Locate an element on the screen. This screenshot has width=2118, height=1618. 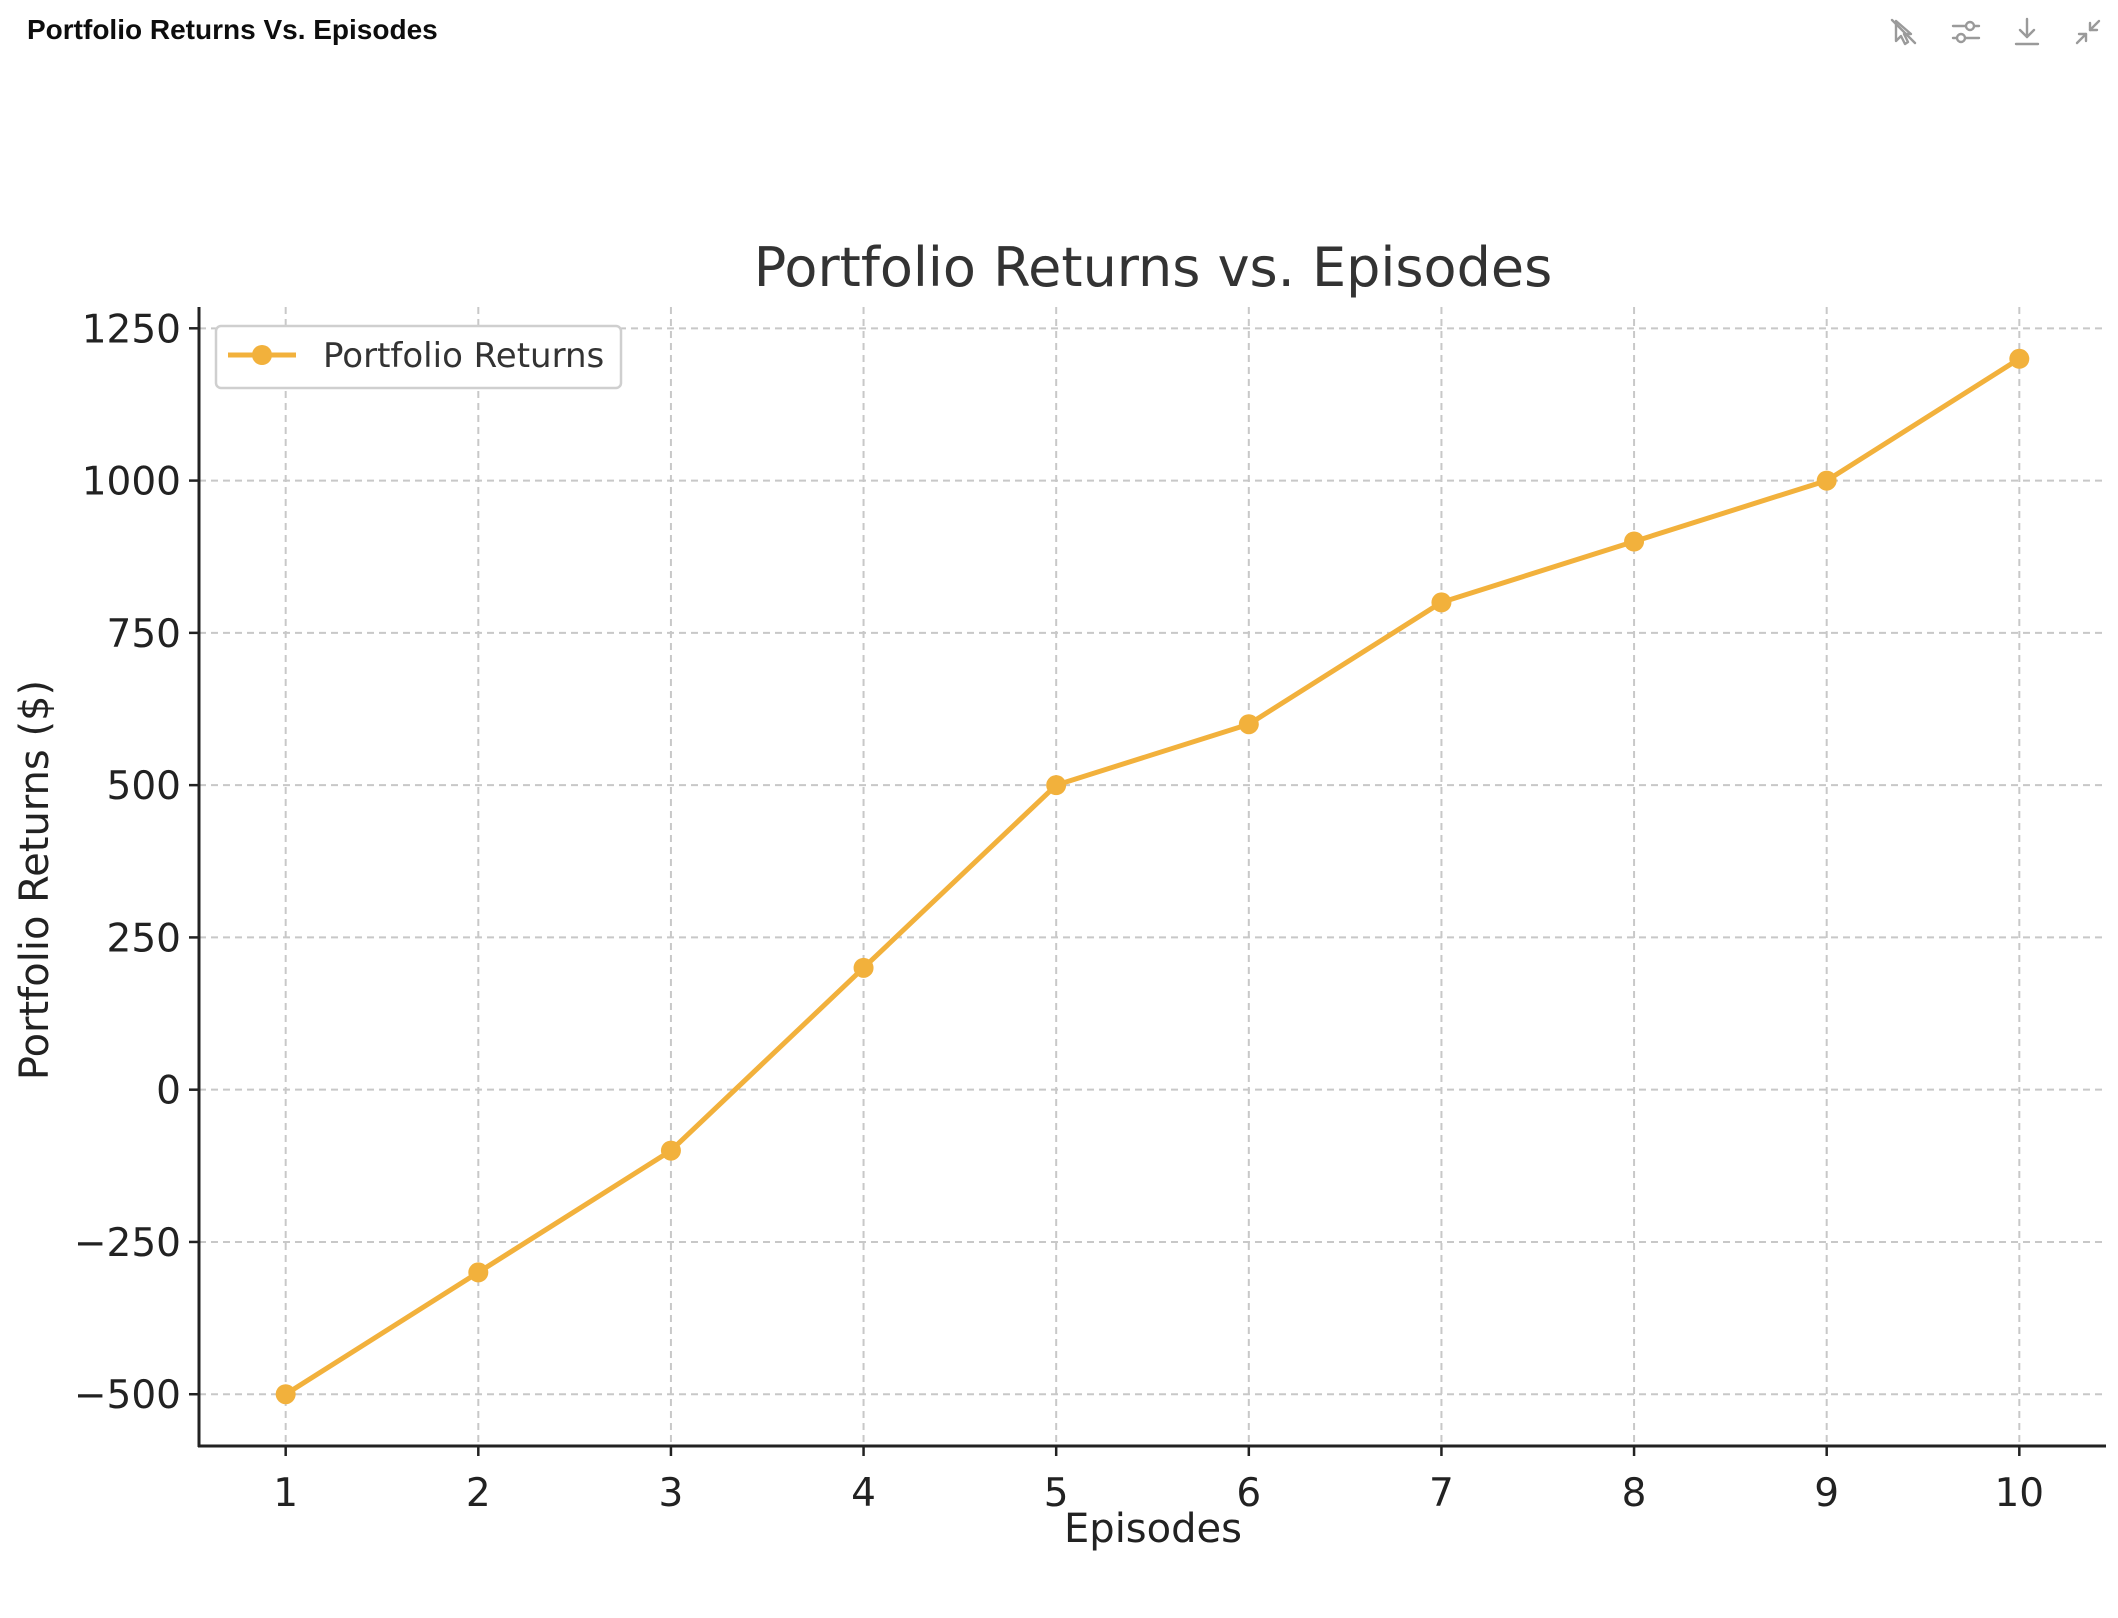
x-tick-label: 2 is located at coordinates (478, 1493).